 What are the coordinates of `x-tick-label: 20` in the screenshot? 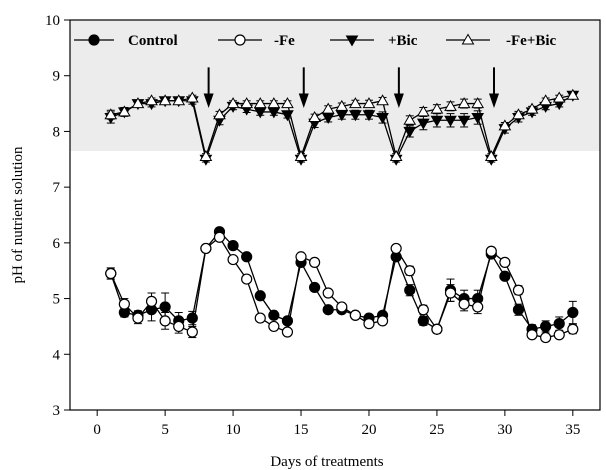 It's located at (368, 430).